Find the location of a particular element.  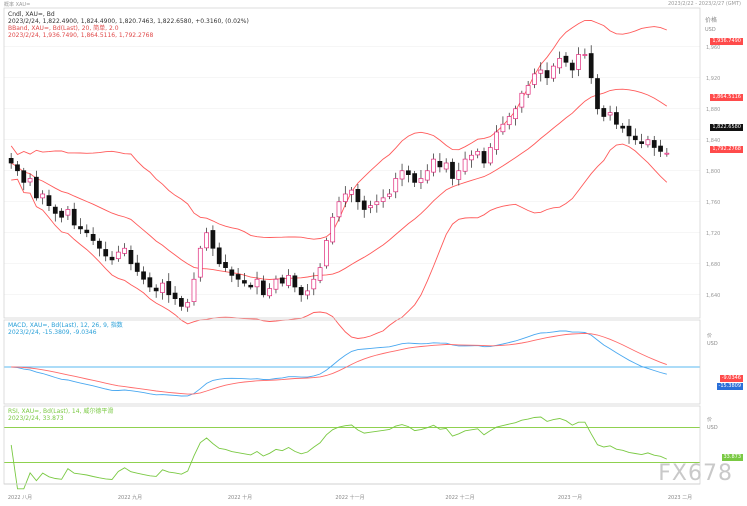

legend-line: 2023/2/24, -15.3809, -9.0346 is located at coordinates (52, 332).